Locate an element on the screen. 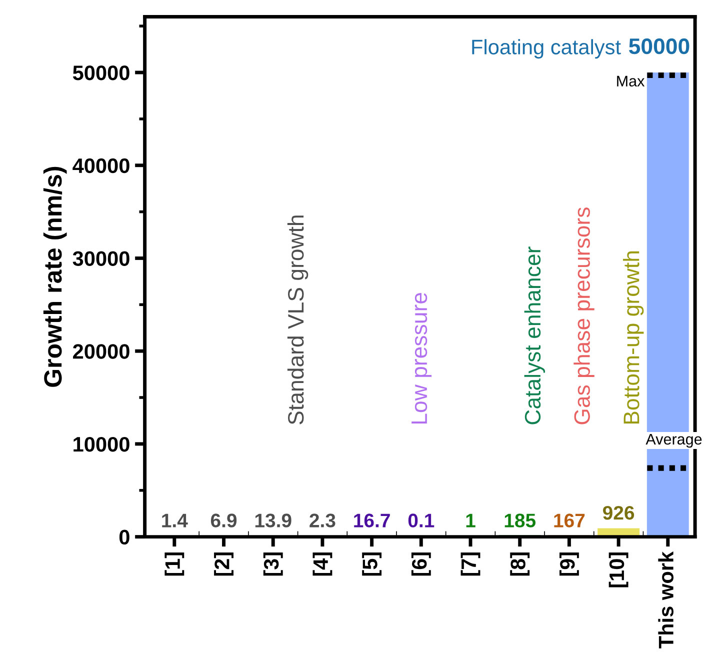 The height and width of the screenshot is (671, 724). annotation: Bottom-up growth is located at coordinates (633, 337).